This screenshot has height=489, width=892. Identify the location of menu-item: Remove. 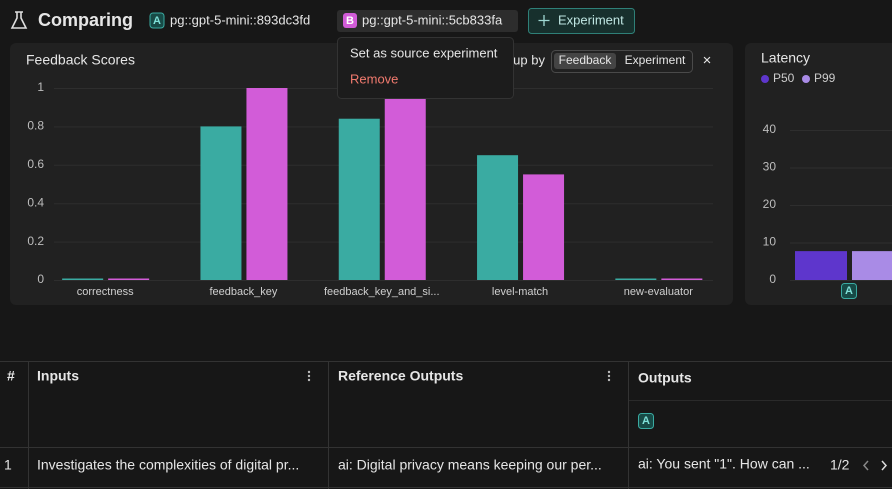
(374, 78).